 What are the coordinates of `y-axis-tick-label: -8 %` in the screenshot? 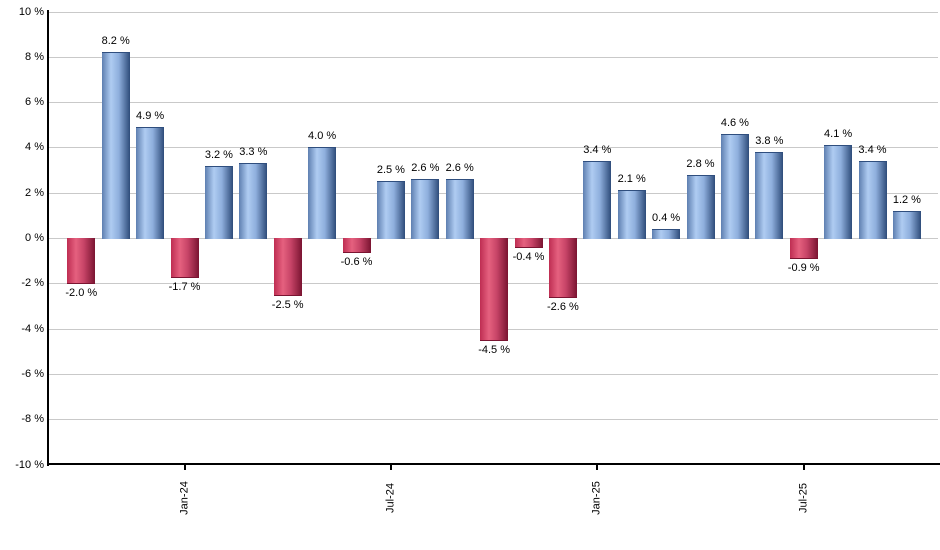 It's located at (32, 419).